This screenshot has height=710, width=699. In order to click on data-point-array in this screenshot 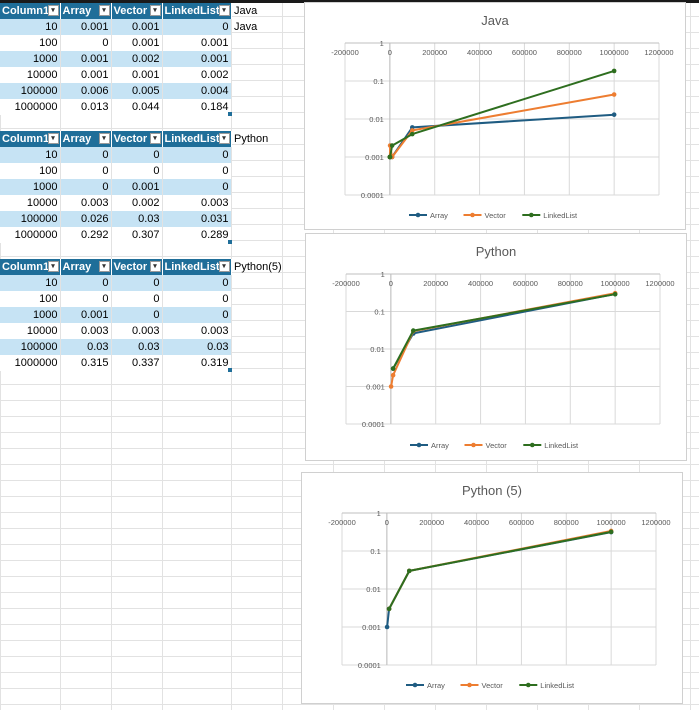, I will do `click(387, 627)`.